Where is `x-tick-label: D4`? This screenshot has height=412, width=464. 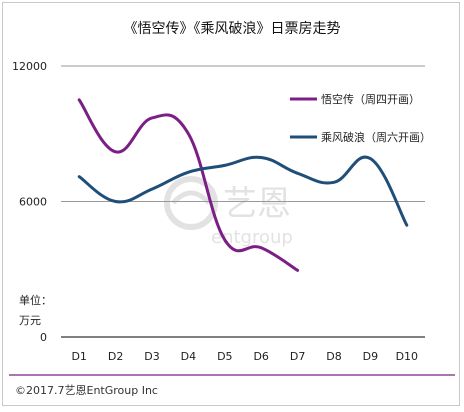 x-tick-label: D4 is located at coordinates (188, 356).